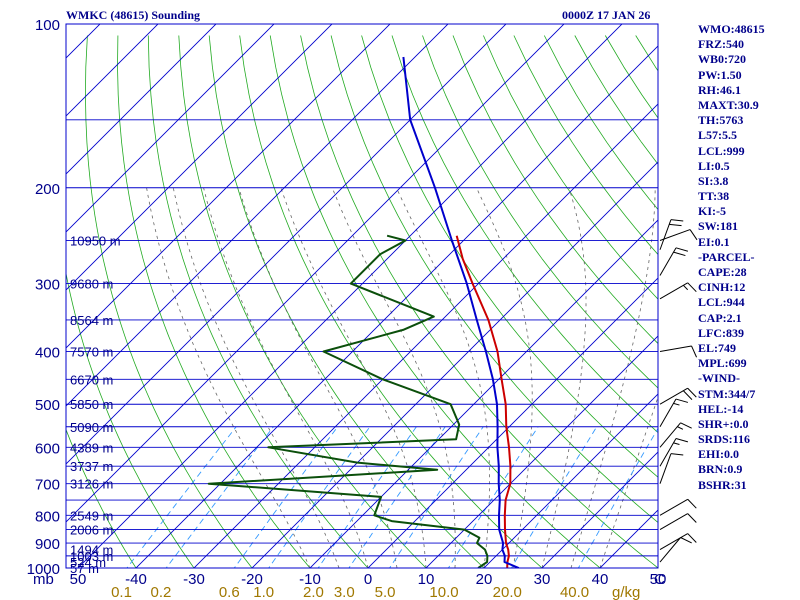  What do you see at coordinates (47, 485) in the screenshot?
I see `pressure-tick-label: 700` at bounding box center [47, 485].